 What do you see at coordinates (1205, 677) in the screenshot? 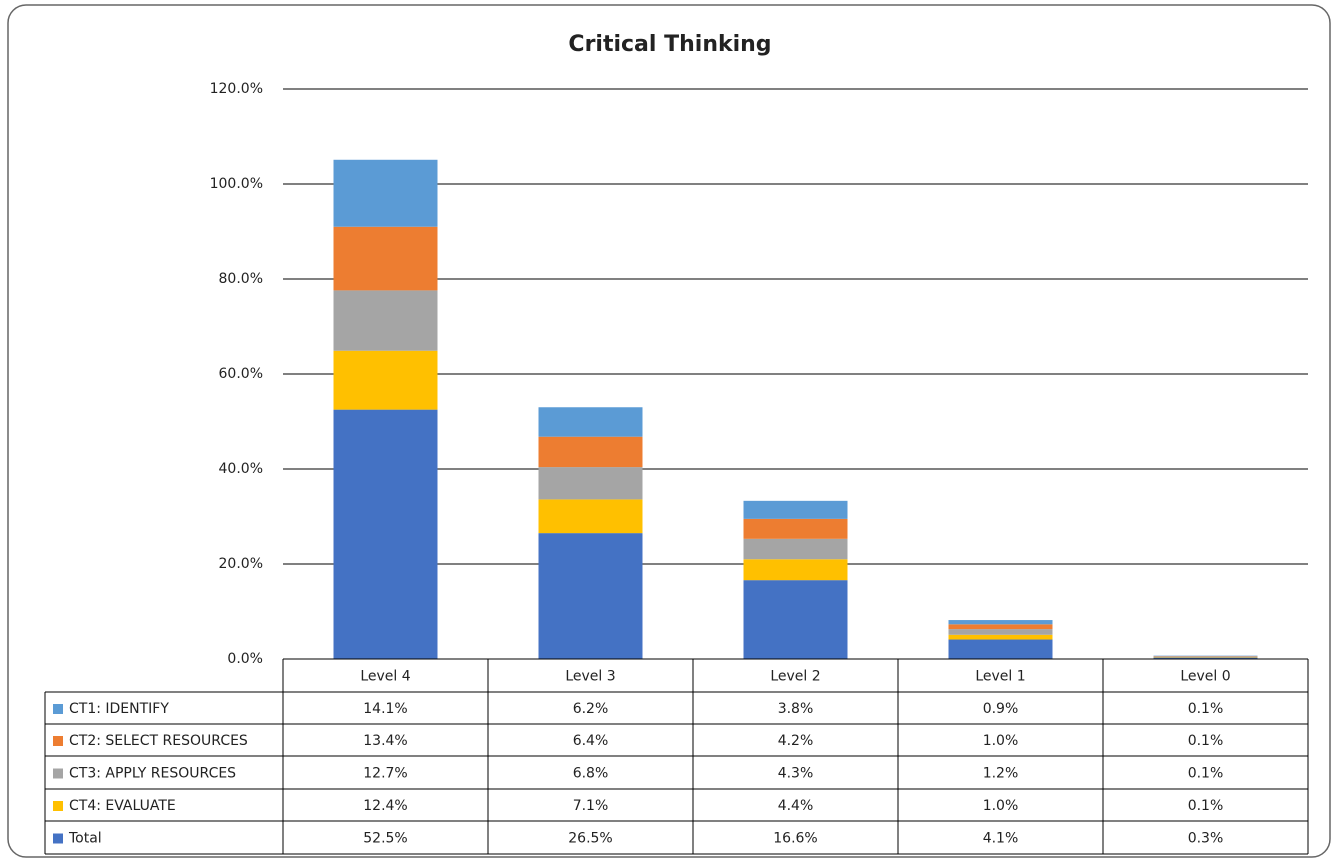
I see `x-tick-label: Level 0` at bounding box center [1205, 677].